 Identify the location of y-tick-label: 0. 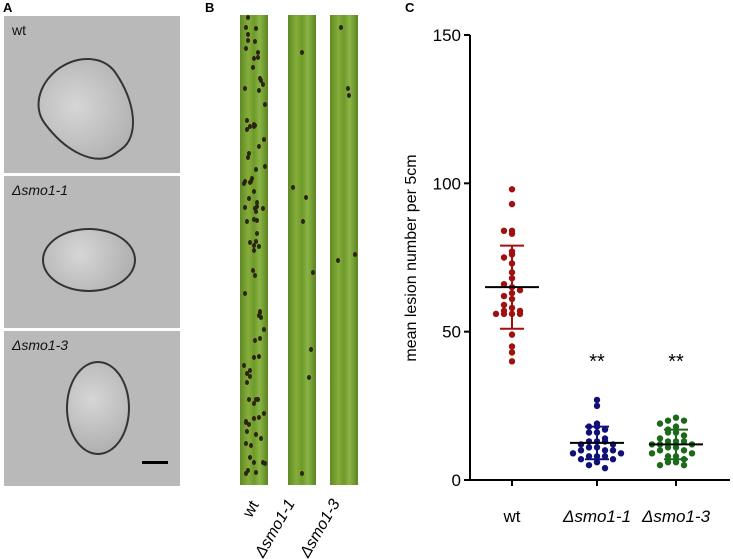
(456, 480).